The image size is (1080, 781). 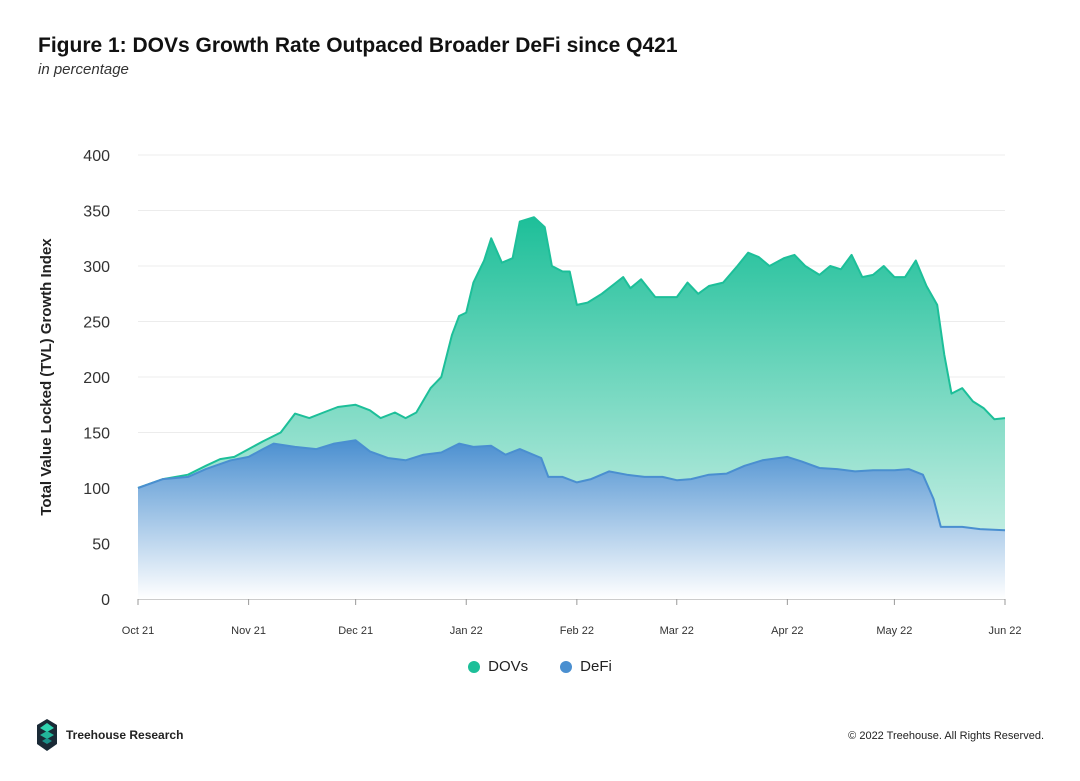 I want to click on treehouse-logo-icon, so click(x=47, y=735).